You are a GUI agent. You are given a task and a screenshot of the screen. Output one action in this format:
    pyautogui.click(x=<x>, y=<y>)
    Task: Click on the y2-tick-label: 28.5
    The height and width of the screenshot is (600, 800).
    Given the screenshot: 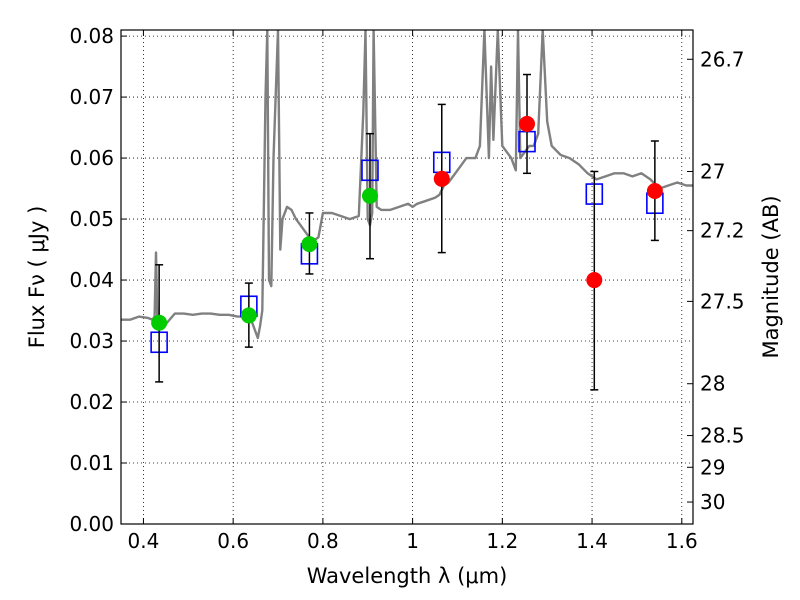 What is the action you would take?
    pyautogui.click(x=722, y=436)
    